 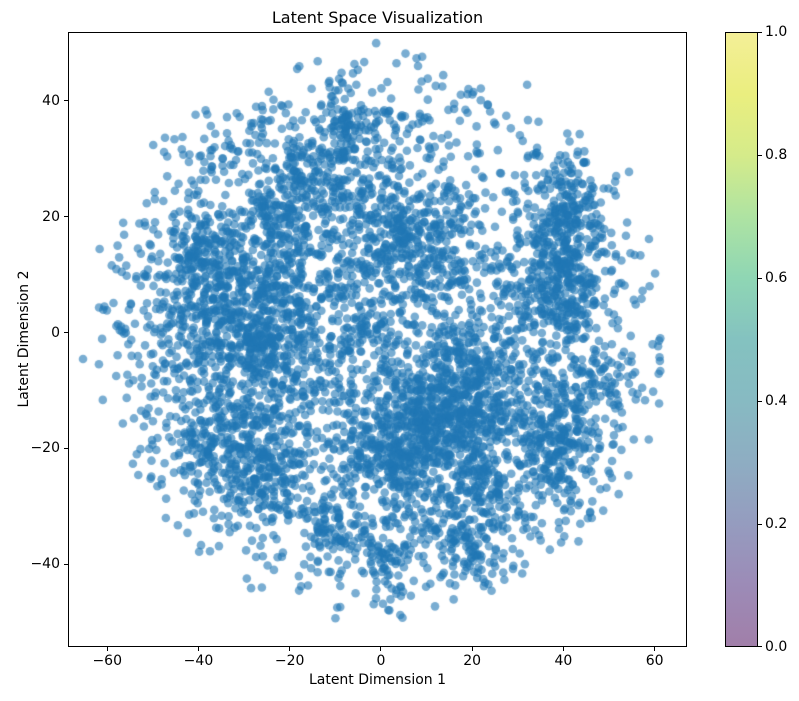 I want to click on colorbar-tick-label: 0.4, so click(x=776, y=401).